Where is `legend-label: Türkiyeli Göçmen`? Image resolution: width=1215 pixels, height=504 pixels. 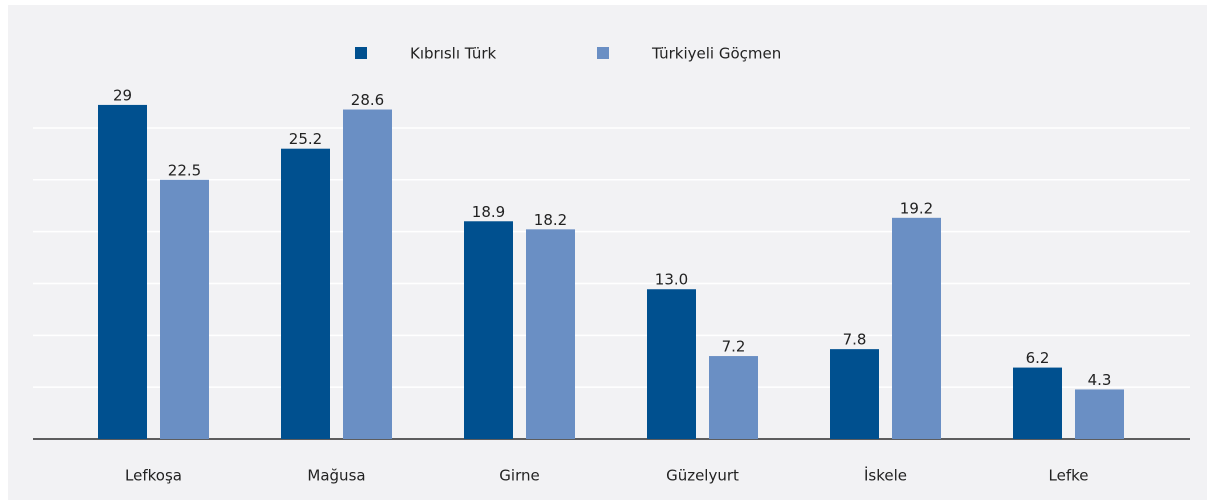 legend-label: Türkiyeli Göçmen is located at coordinates (716, 54).